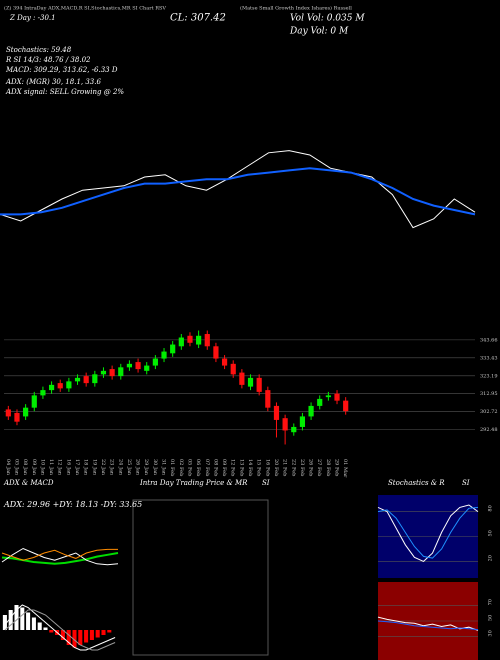 The image size is (500, 660). I want to click on x-tick-label: 15 Feb, so click(259, 467).